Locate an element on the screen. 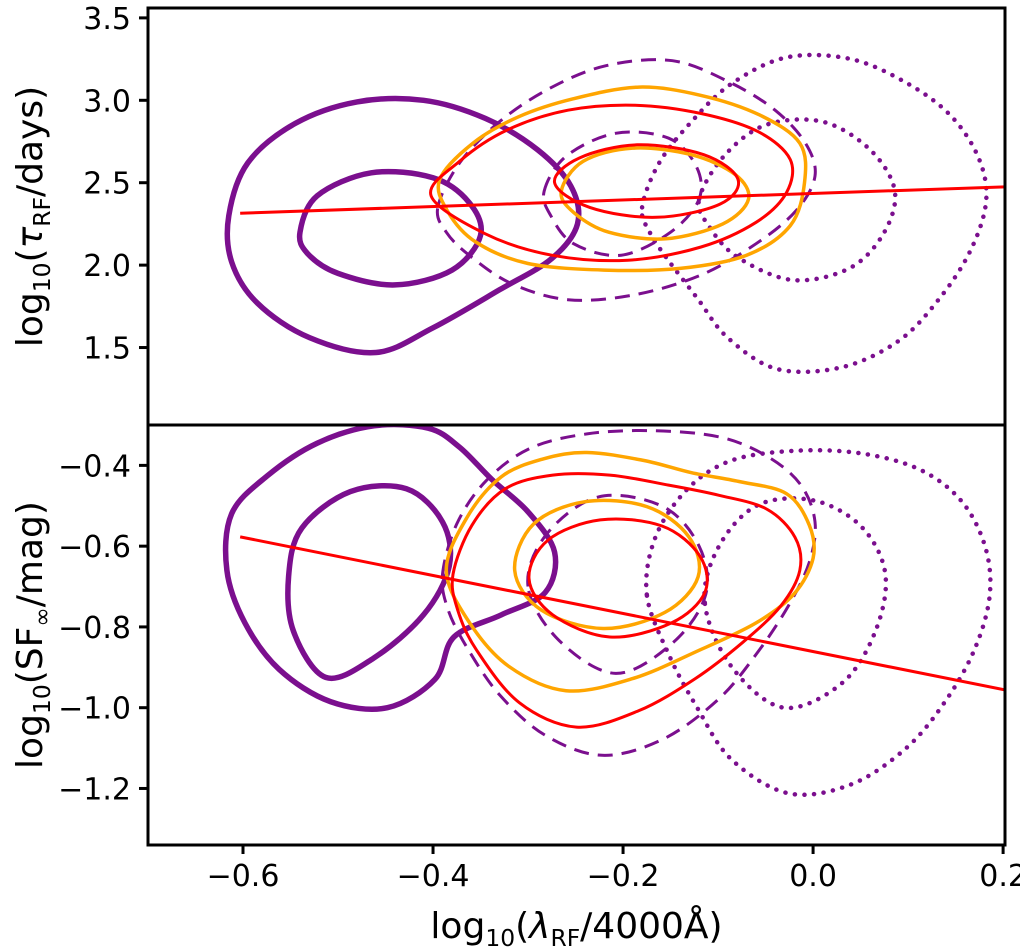 The width and height of the screenshot is (1020, 950). x-tick-label: 0.0 is located at coordinates (813, 876).